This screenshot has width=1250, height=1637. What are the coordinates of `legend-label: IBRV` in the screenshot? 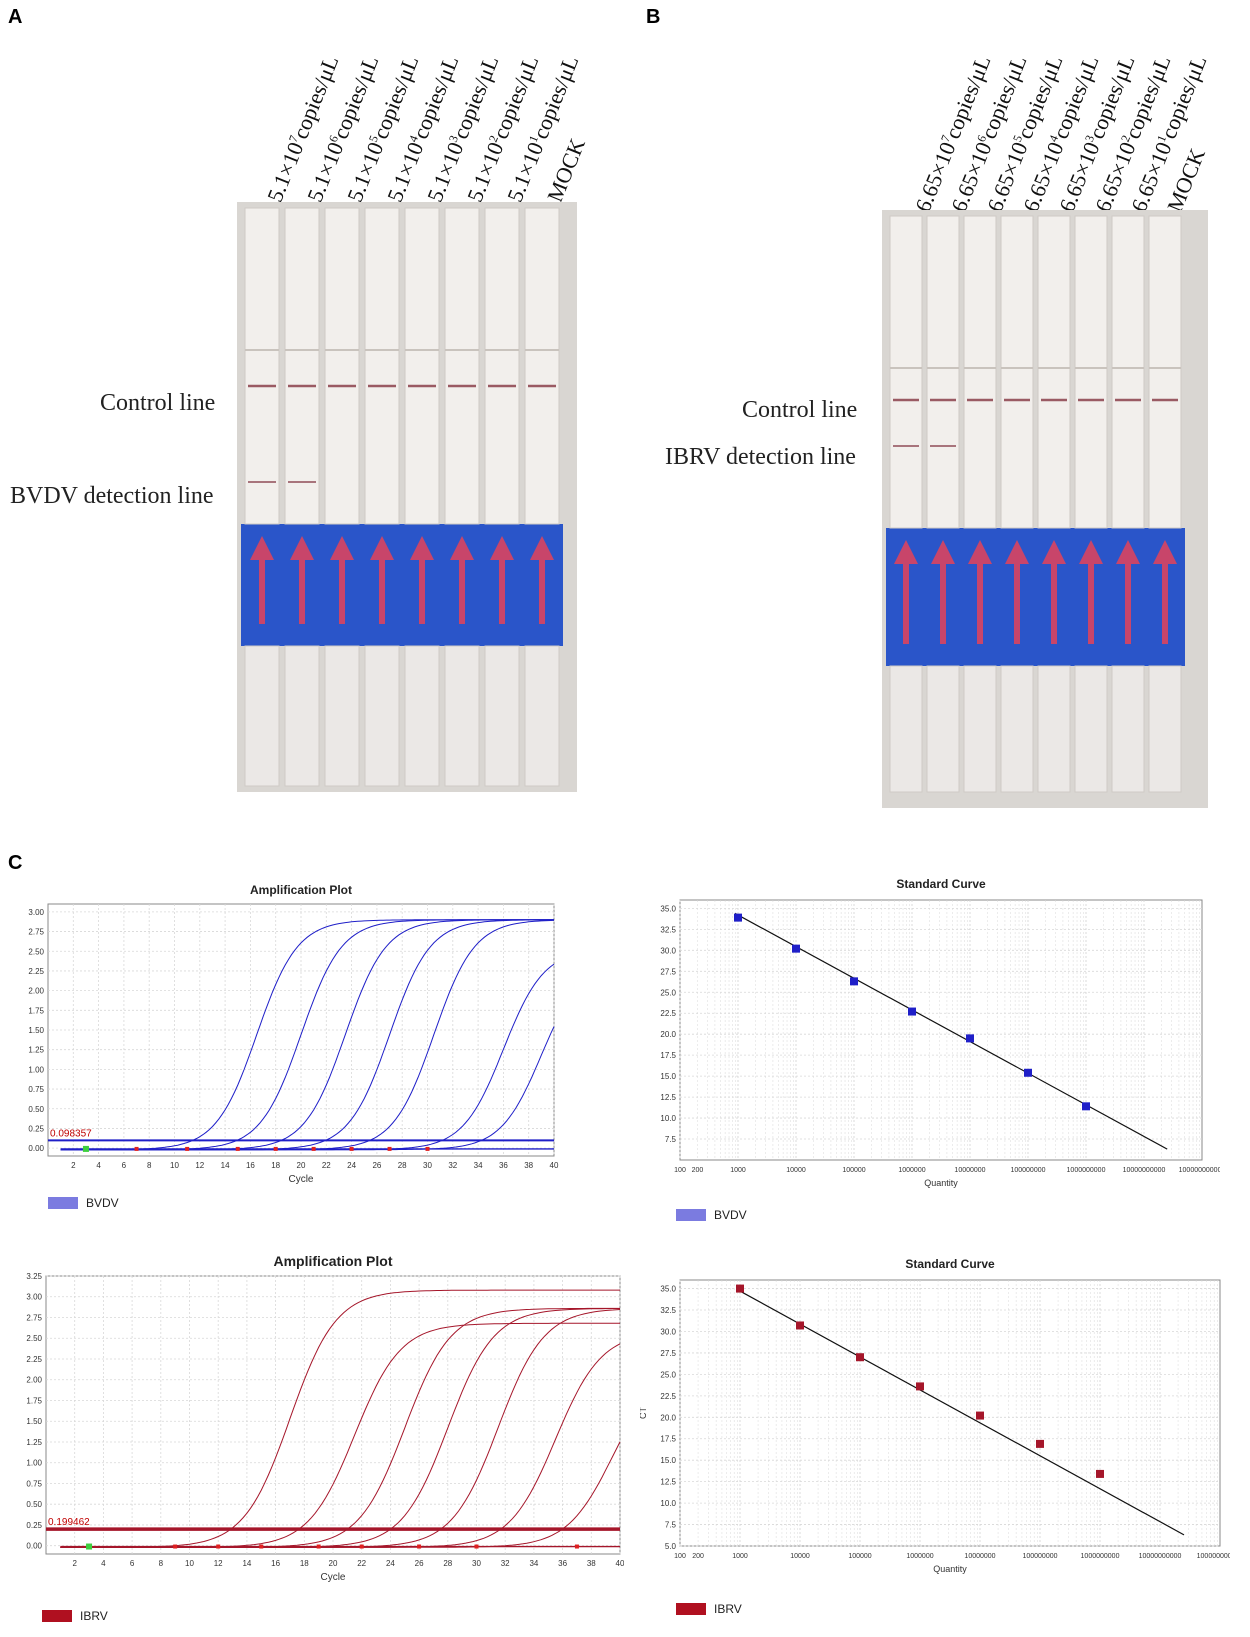 It's located at (94, 1616).